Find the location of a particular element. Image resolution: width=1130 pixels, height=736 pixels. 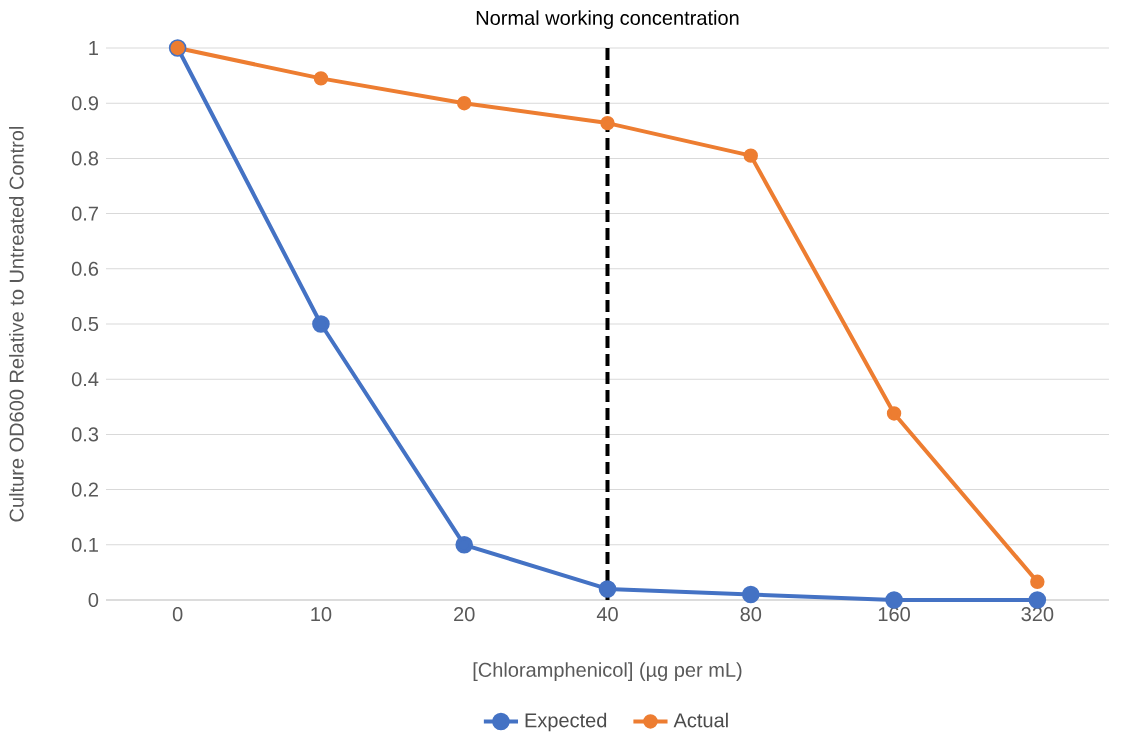

y-tick-label: 1 is located at coordinates (93, 48).